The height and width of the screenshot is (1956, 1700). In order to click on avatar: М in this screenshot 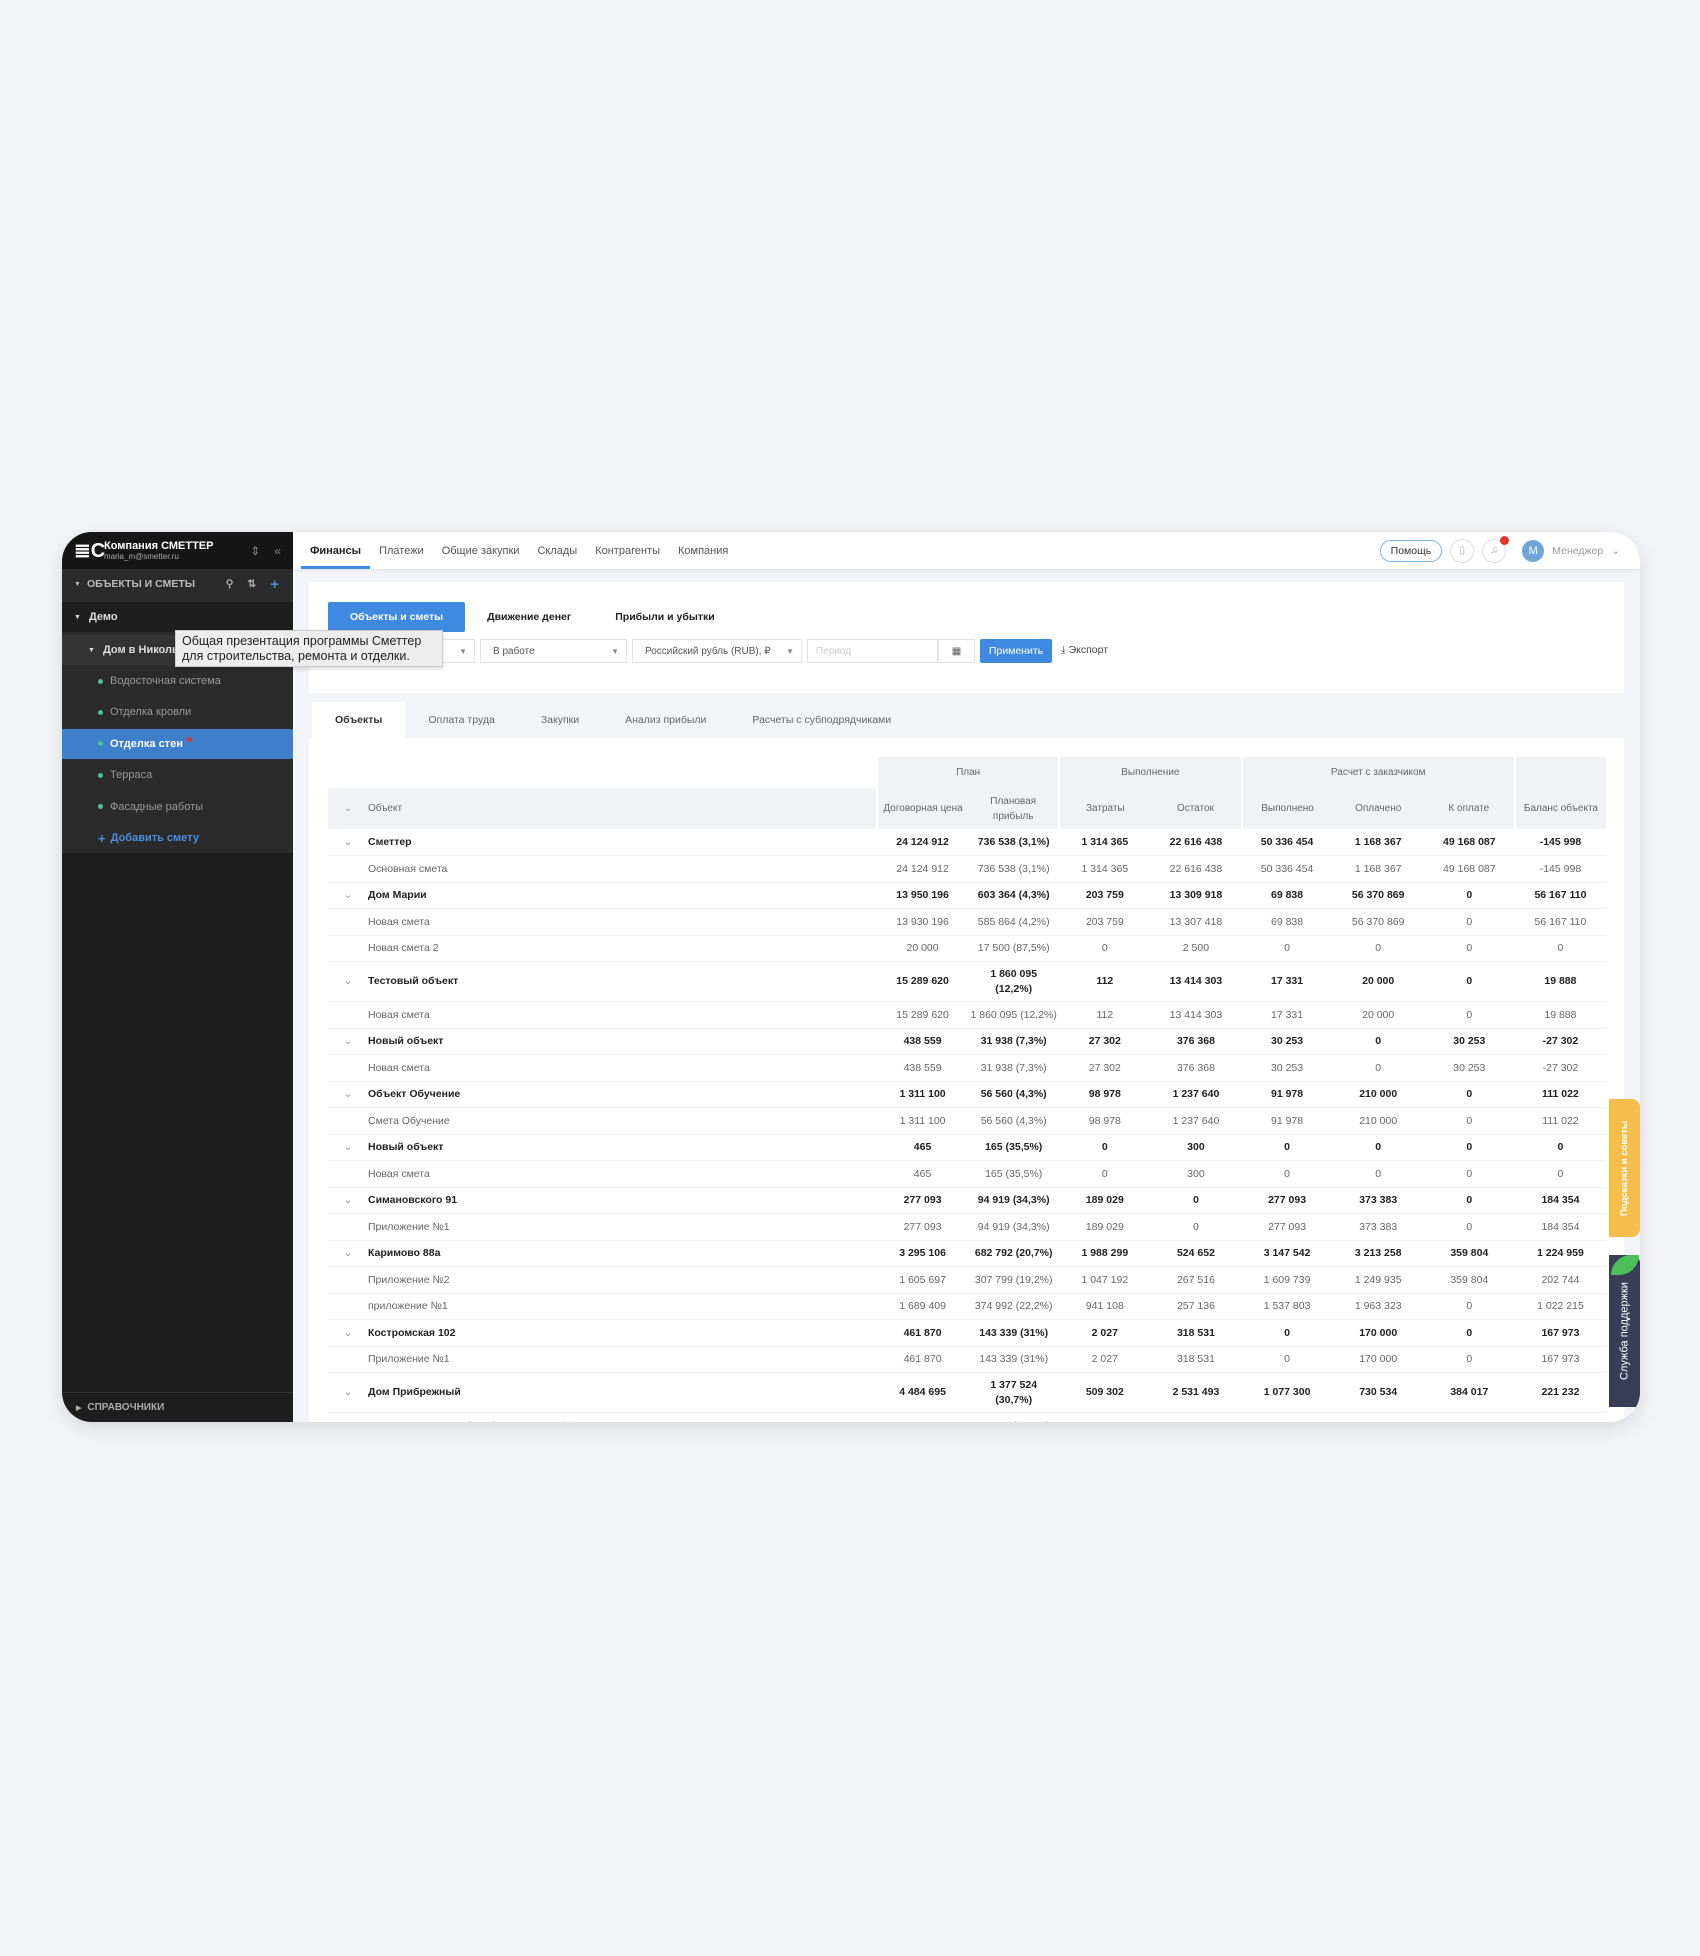, I will do `click(1533, 550)`.